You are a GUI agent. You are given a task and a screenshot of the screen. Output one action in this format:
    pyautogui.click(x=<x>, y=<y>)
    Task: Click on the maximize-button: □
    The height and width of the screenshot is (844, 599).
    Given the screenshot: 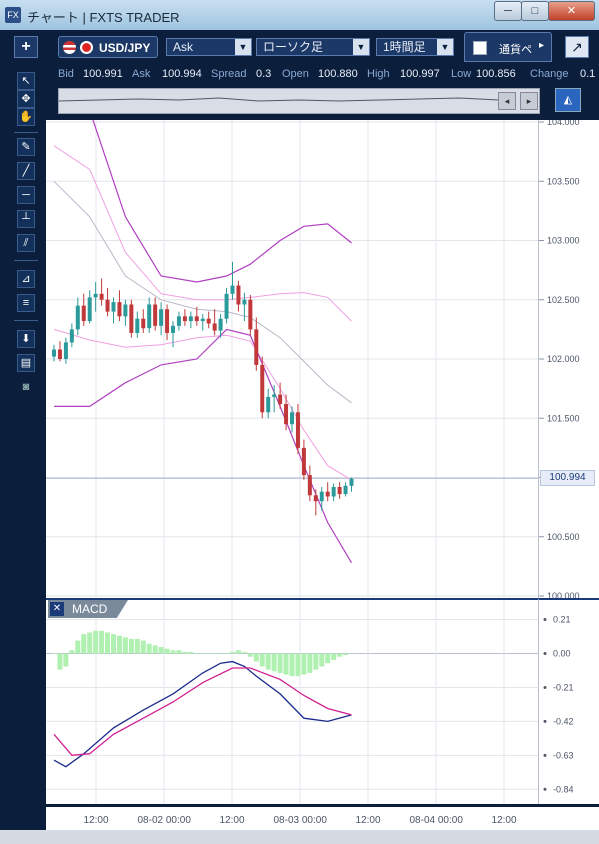 What is the action you would take?
    pyautogui.click(x=535, y=11)
    